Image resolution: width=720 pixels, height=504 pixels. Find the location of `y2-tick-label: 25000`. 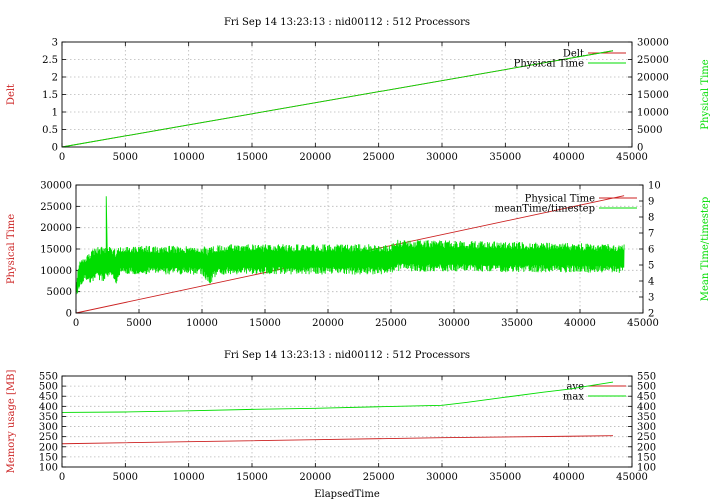

y2-tick-label: 25000 is located at coordinates (653, 60).